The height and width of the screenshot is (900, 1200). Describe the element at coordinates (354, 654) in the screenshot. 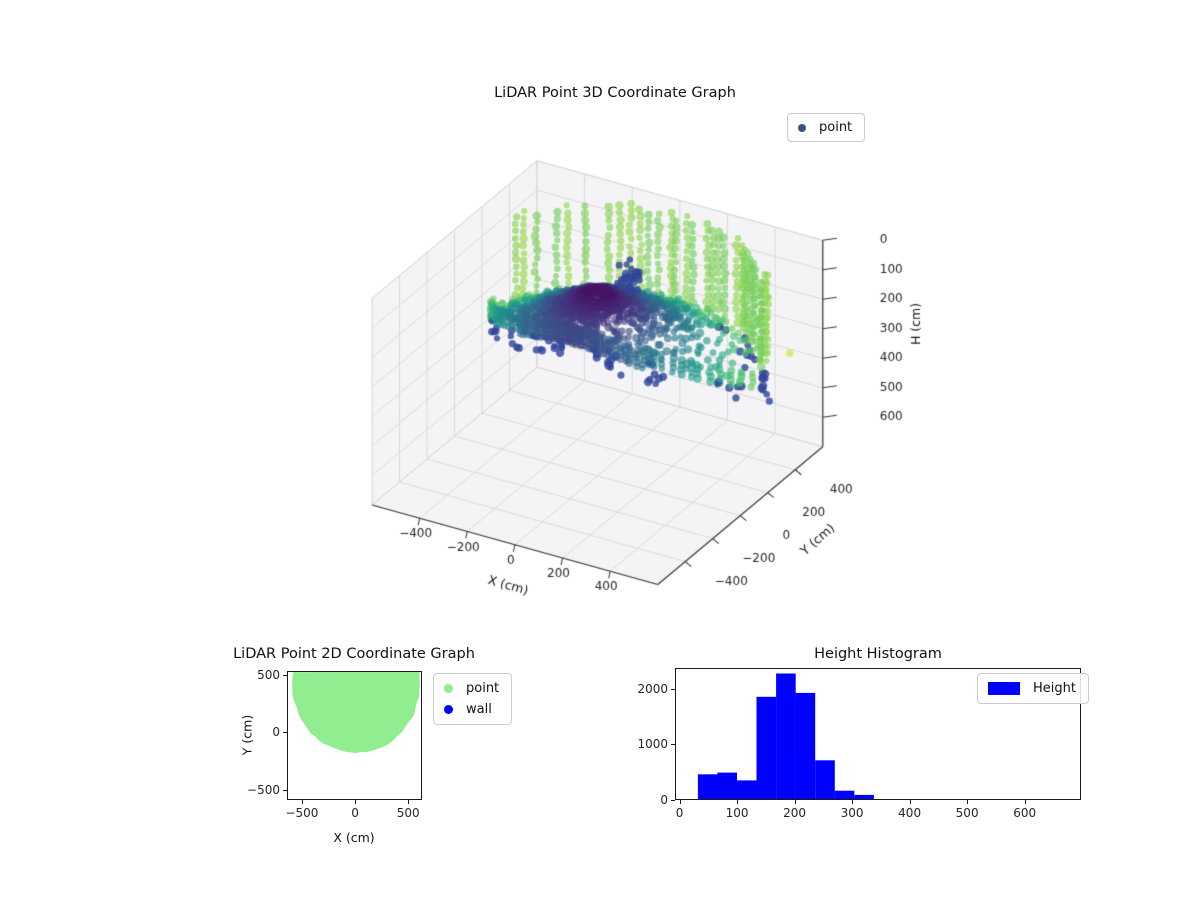

I see `2d-plot-title: LiDAR Point 2D Coordinate Graph` at that location.